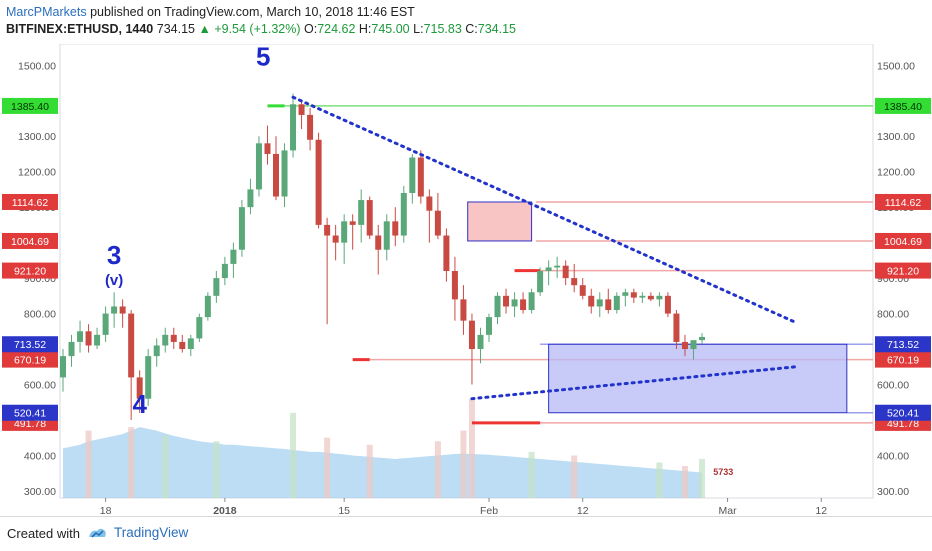 The height and width of the screenshot is (551, 932). Describe the element at coordinates (30, 414) in the screenshot. I see `price-tag-label: 520.41` at that location.